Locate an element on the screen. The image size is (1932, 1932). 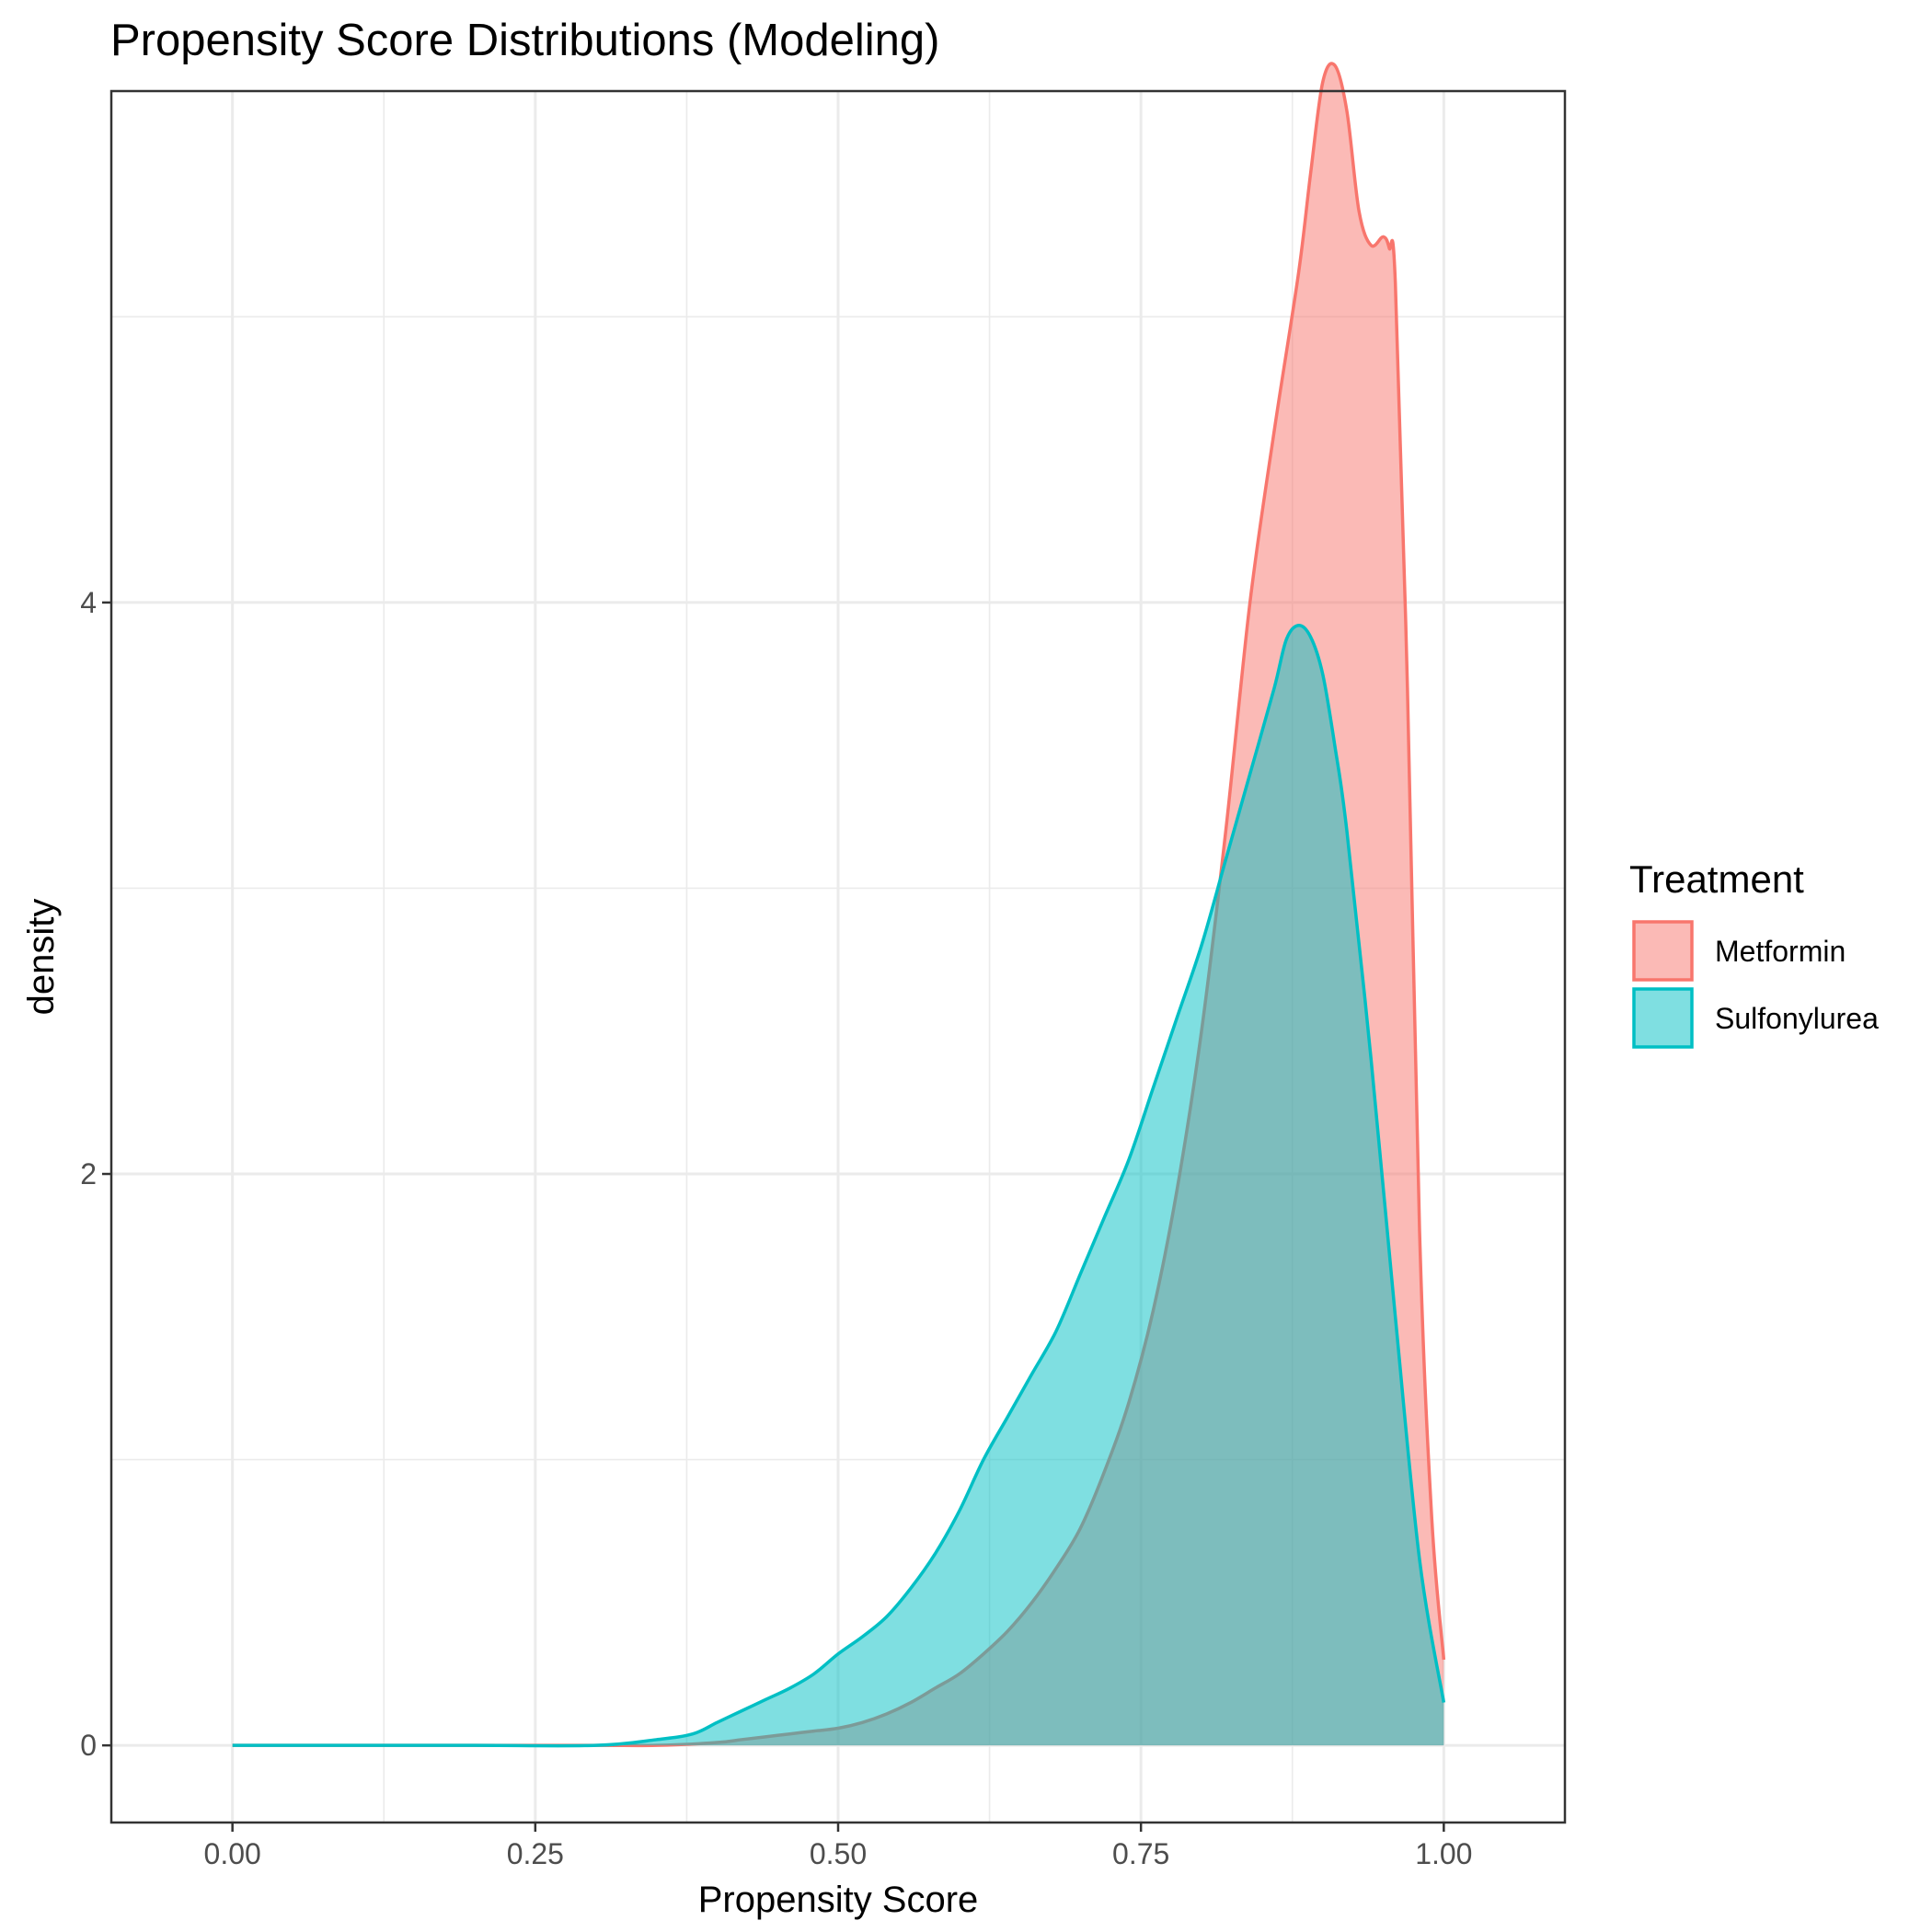
x-tick-label: 0.50 is located at coordinates (838, 1853).